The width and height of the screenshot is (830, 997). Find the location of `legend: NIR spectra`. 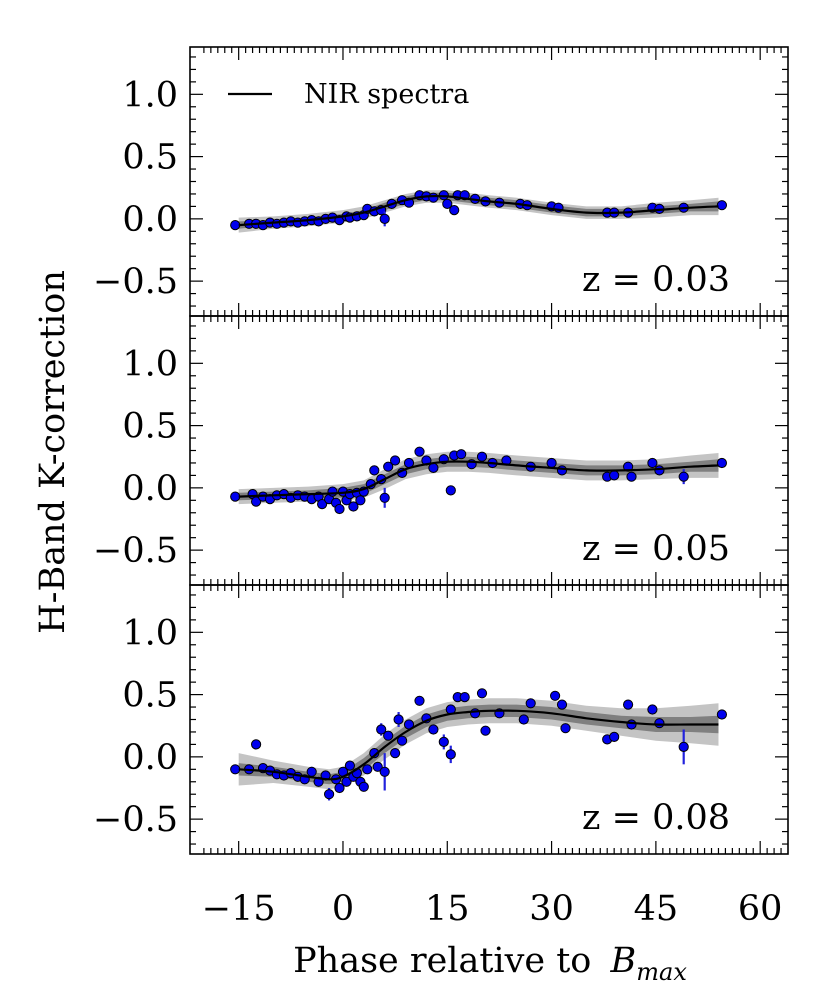

legend: NIR spectra is located at coordinates (348, 94).